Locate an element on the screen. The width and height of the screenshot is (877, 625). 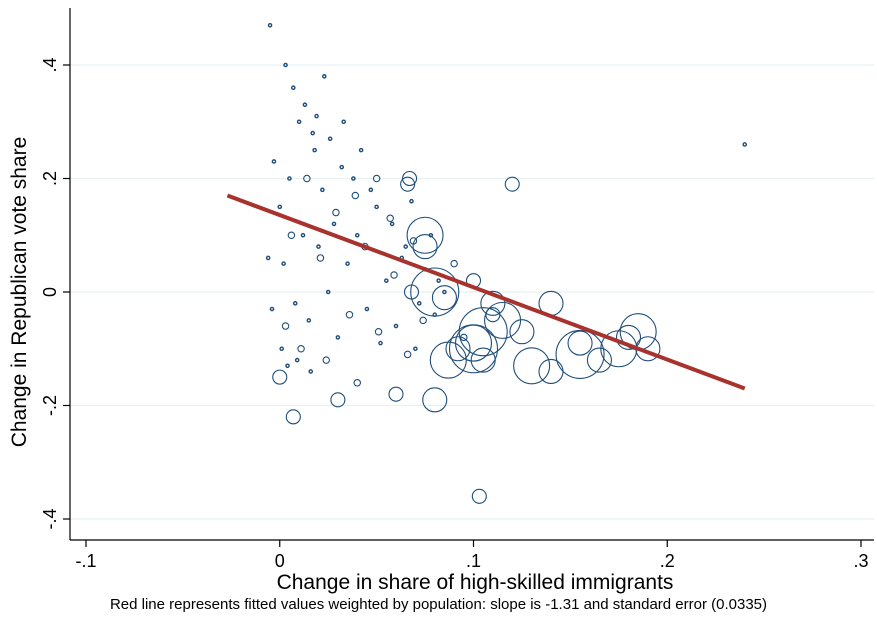
x-tick-label-0: -.1 is located at coordinates (85, 561).